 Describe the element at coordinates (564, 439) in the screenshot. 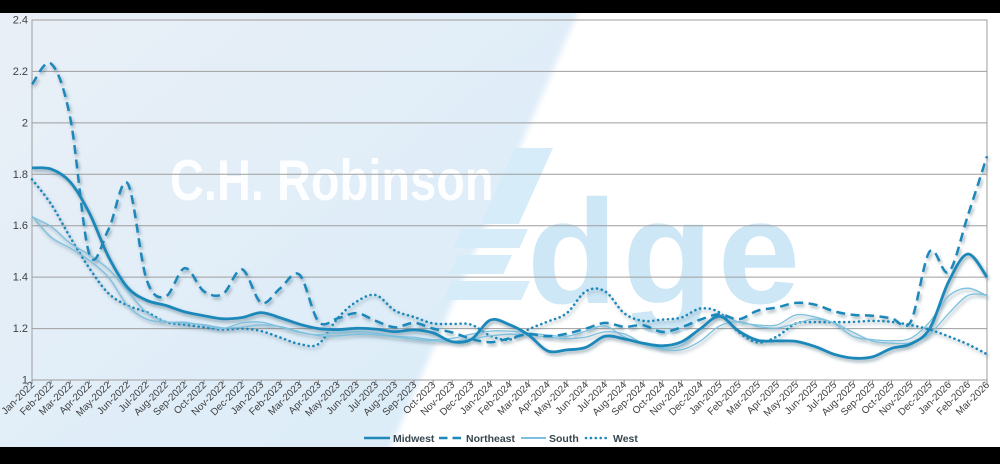

I see `svg-text: South` at that location.